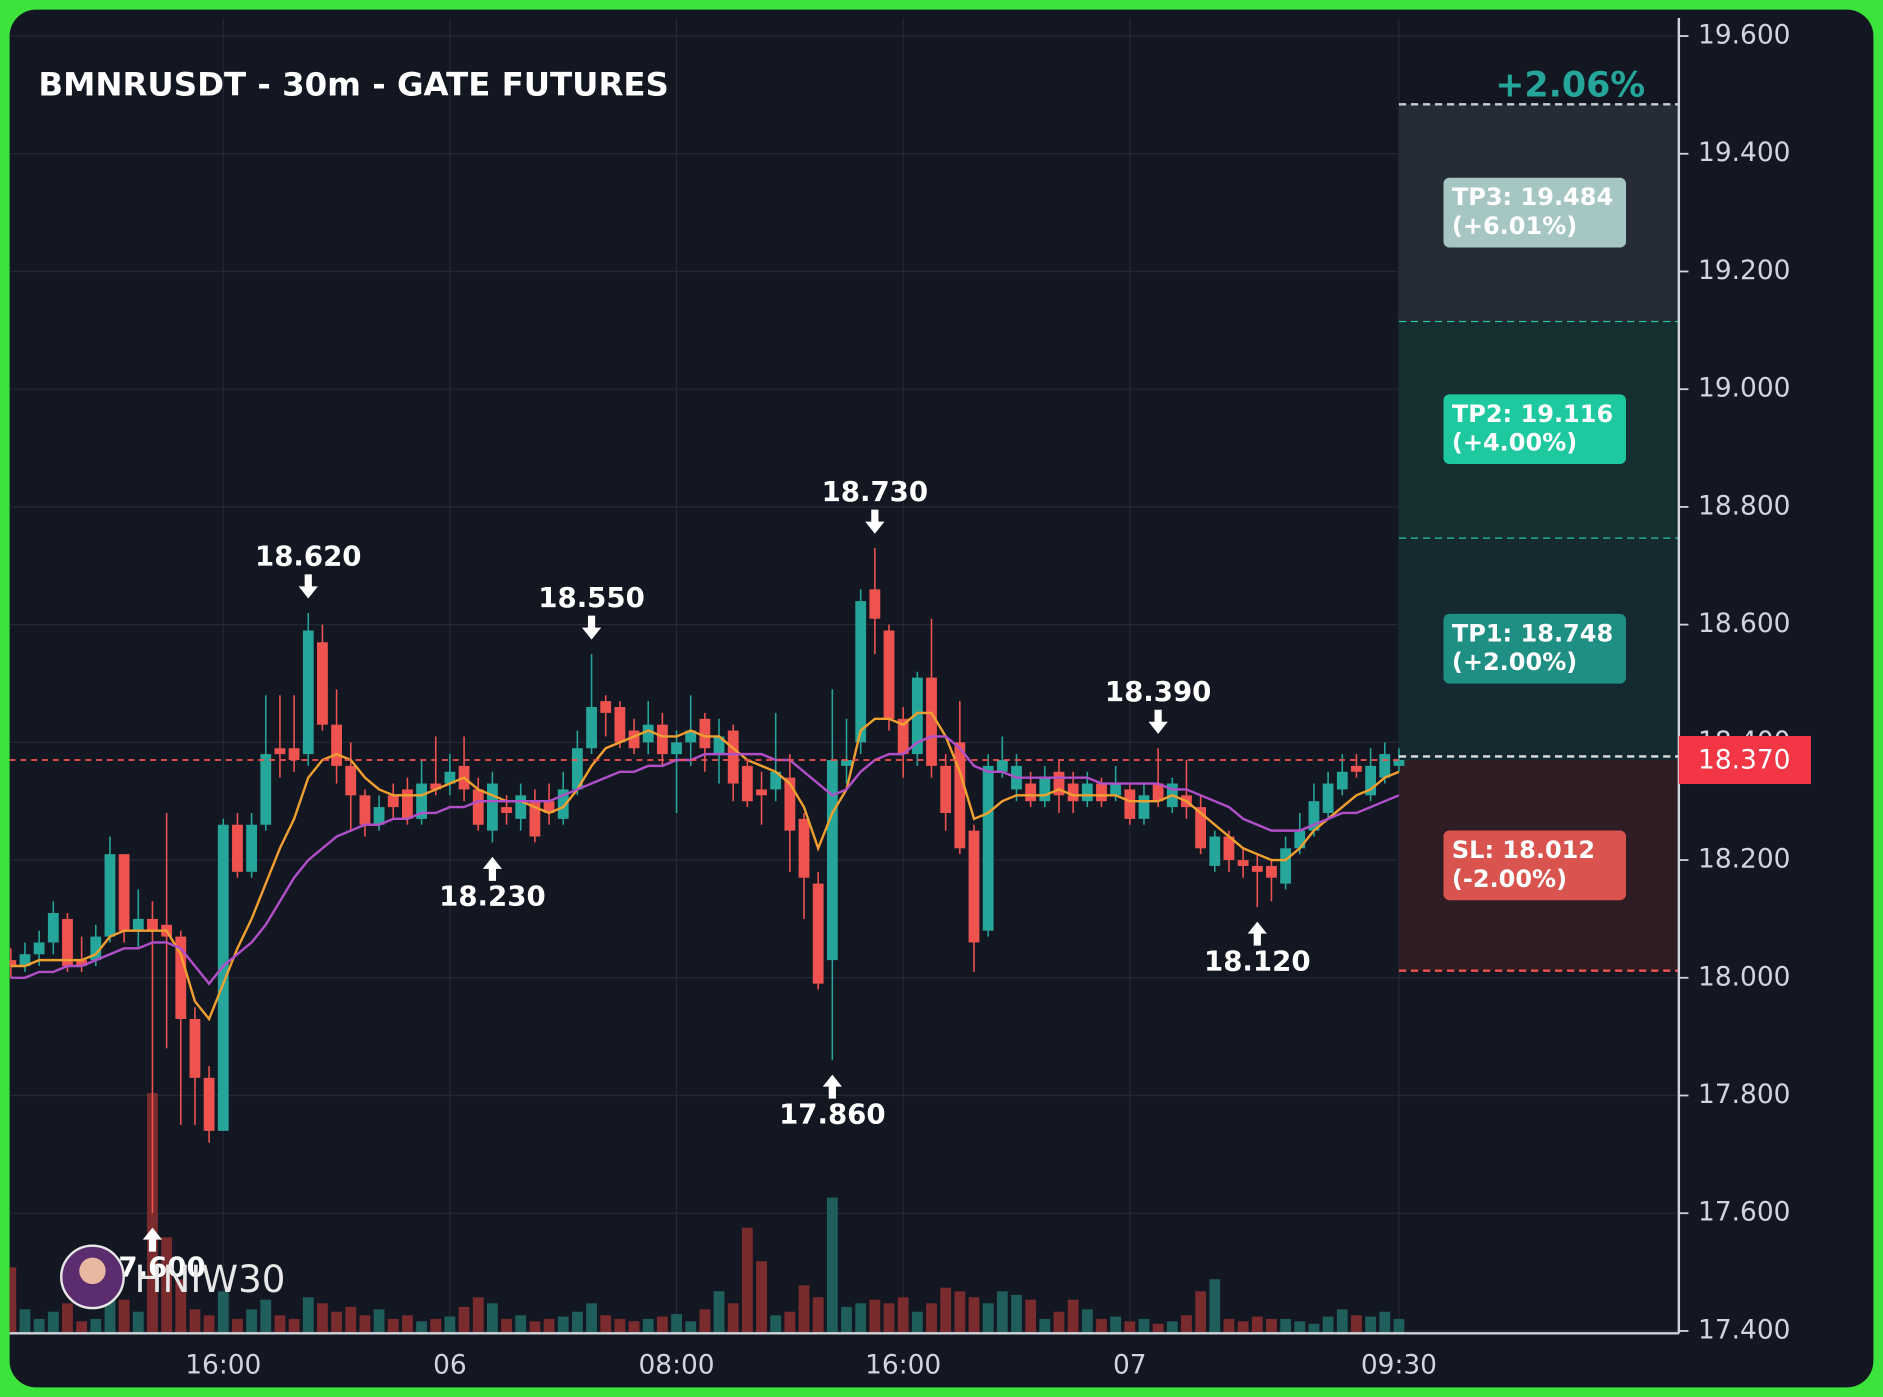  Describe the element at coordinates (832, 1113) in the screenshot. I see `swing-label: 17.860` at that location.